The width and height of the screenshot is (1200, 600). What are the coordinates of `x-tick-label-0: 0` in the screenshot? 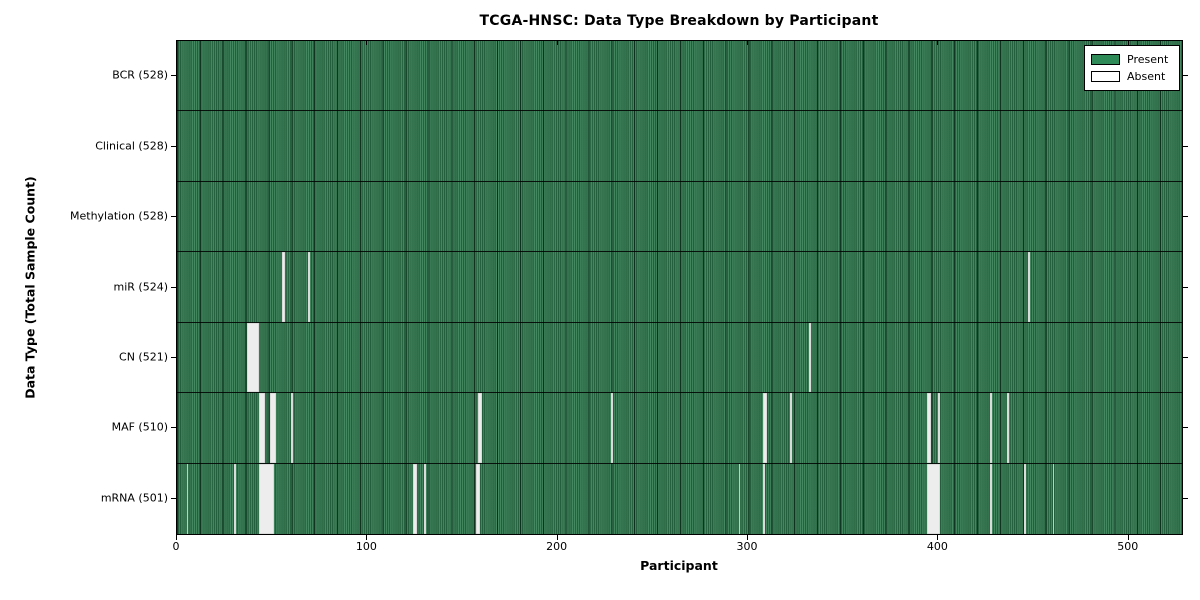 It's located at (176, 546).